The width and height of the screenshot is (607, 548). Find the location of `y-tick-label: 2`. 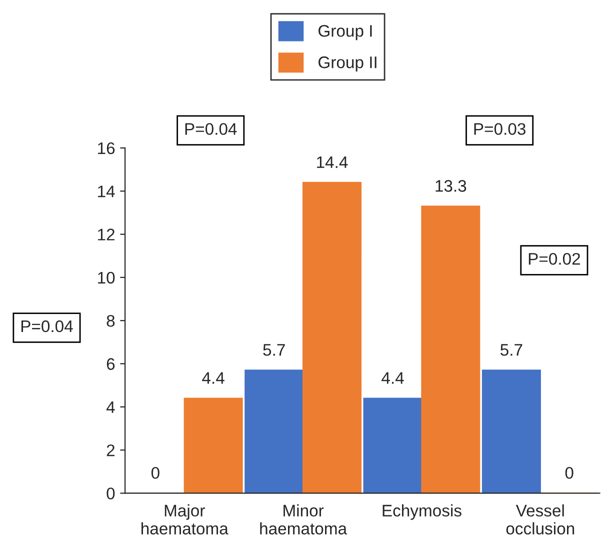

y-tick-label: 2 is located at coordinates (110, 450).